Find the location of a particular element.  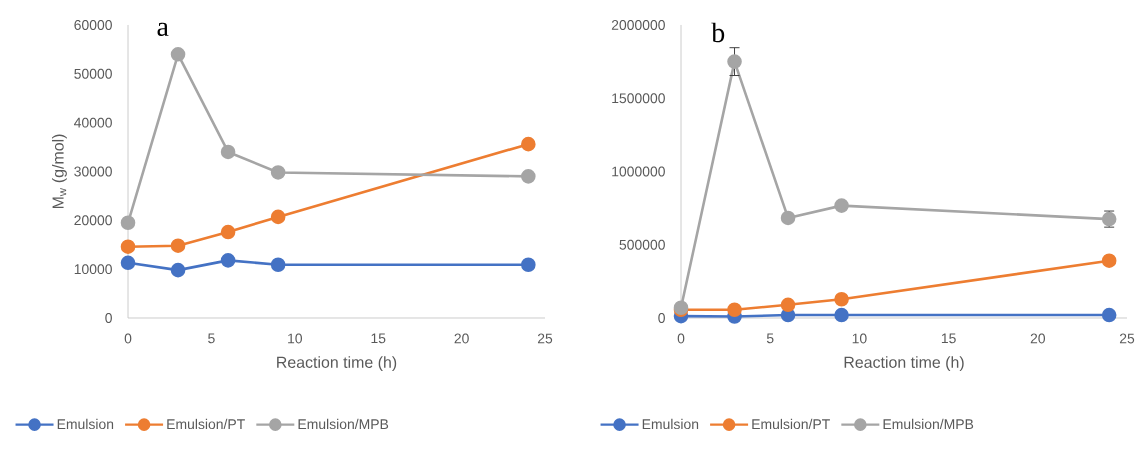

y-tick-label: 50000 is located at coordinates (93, 73).